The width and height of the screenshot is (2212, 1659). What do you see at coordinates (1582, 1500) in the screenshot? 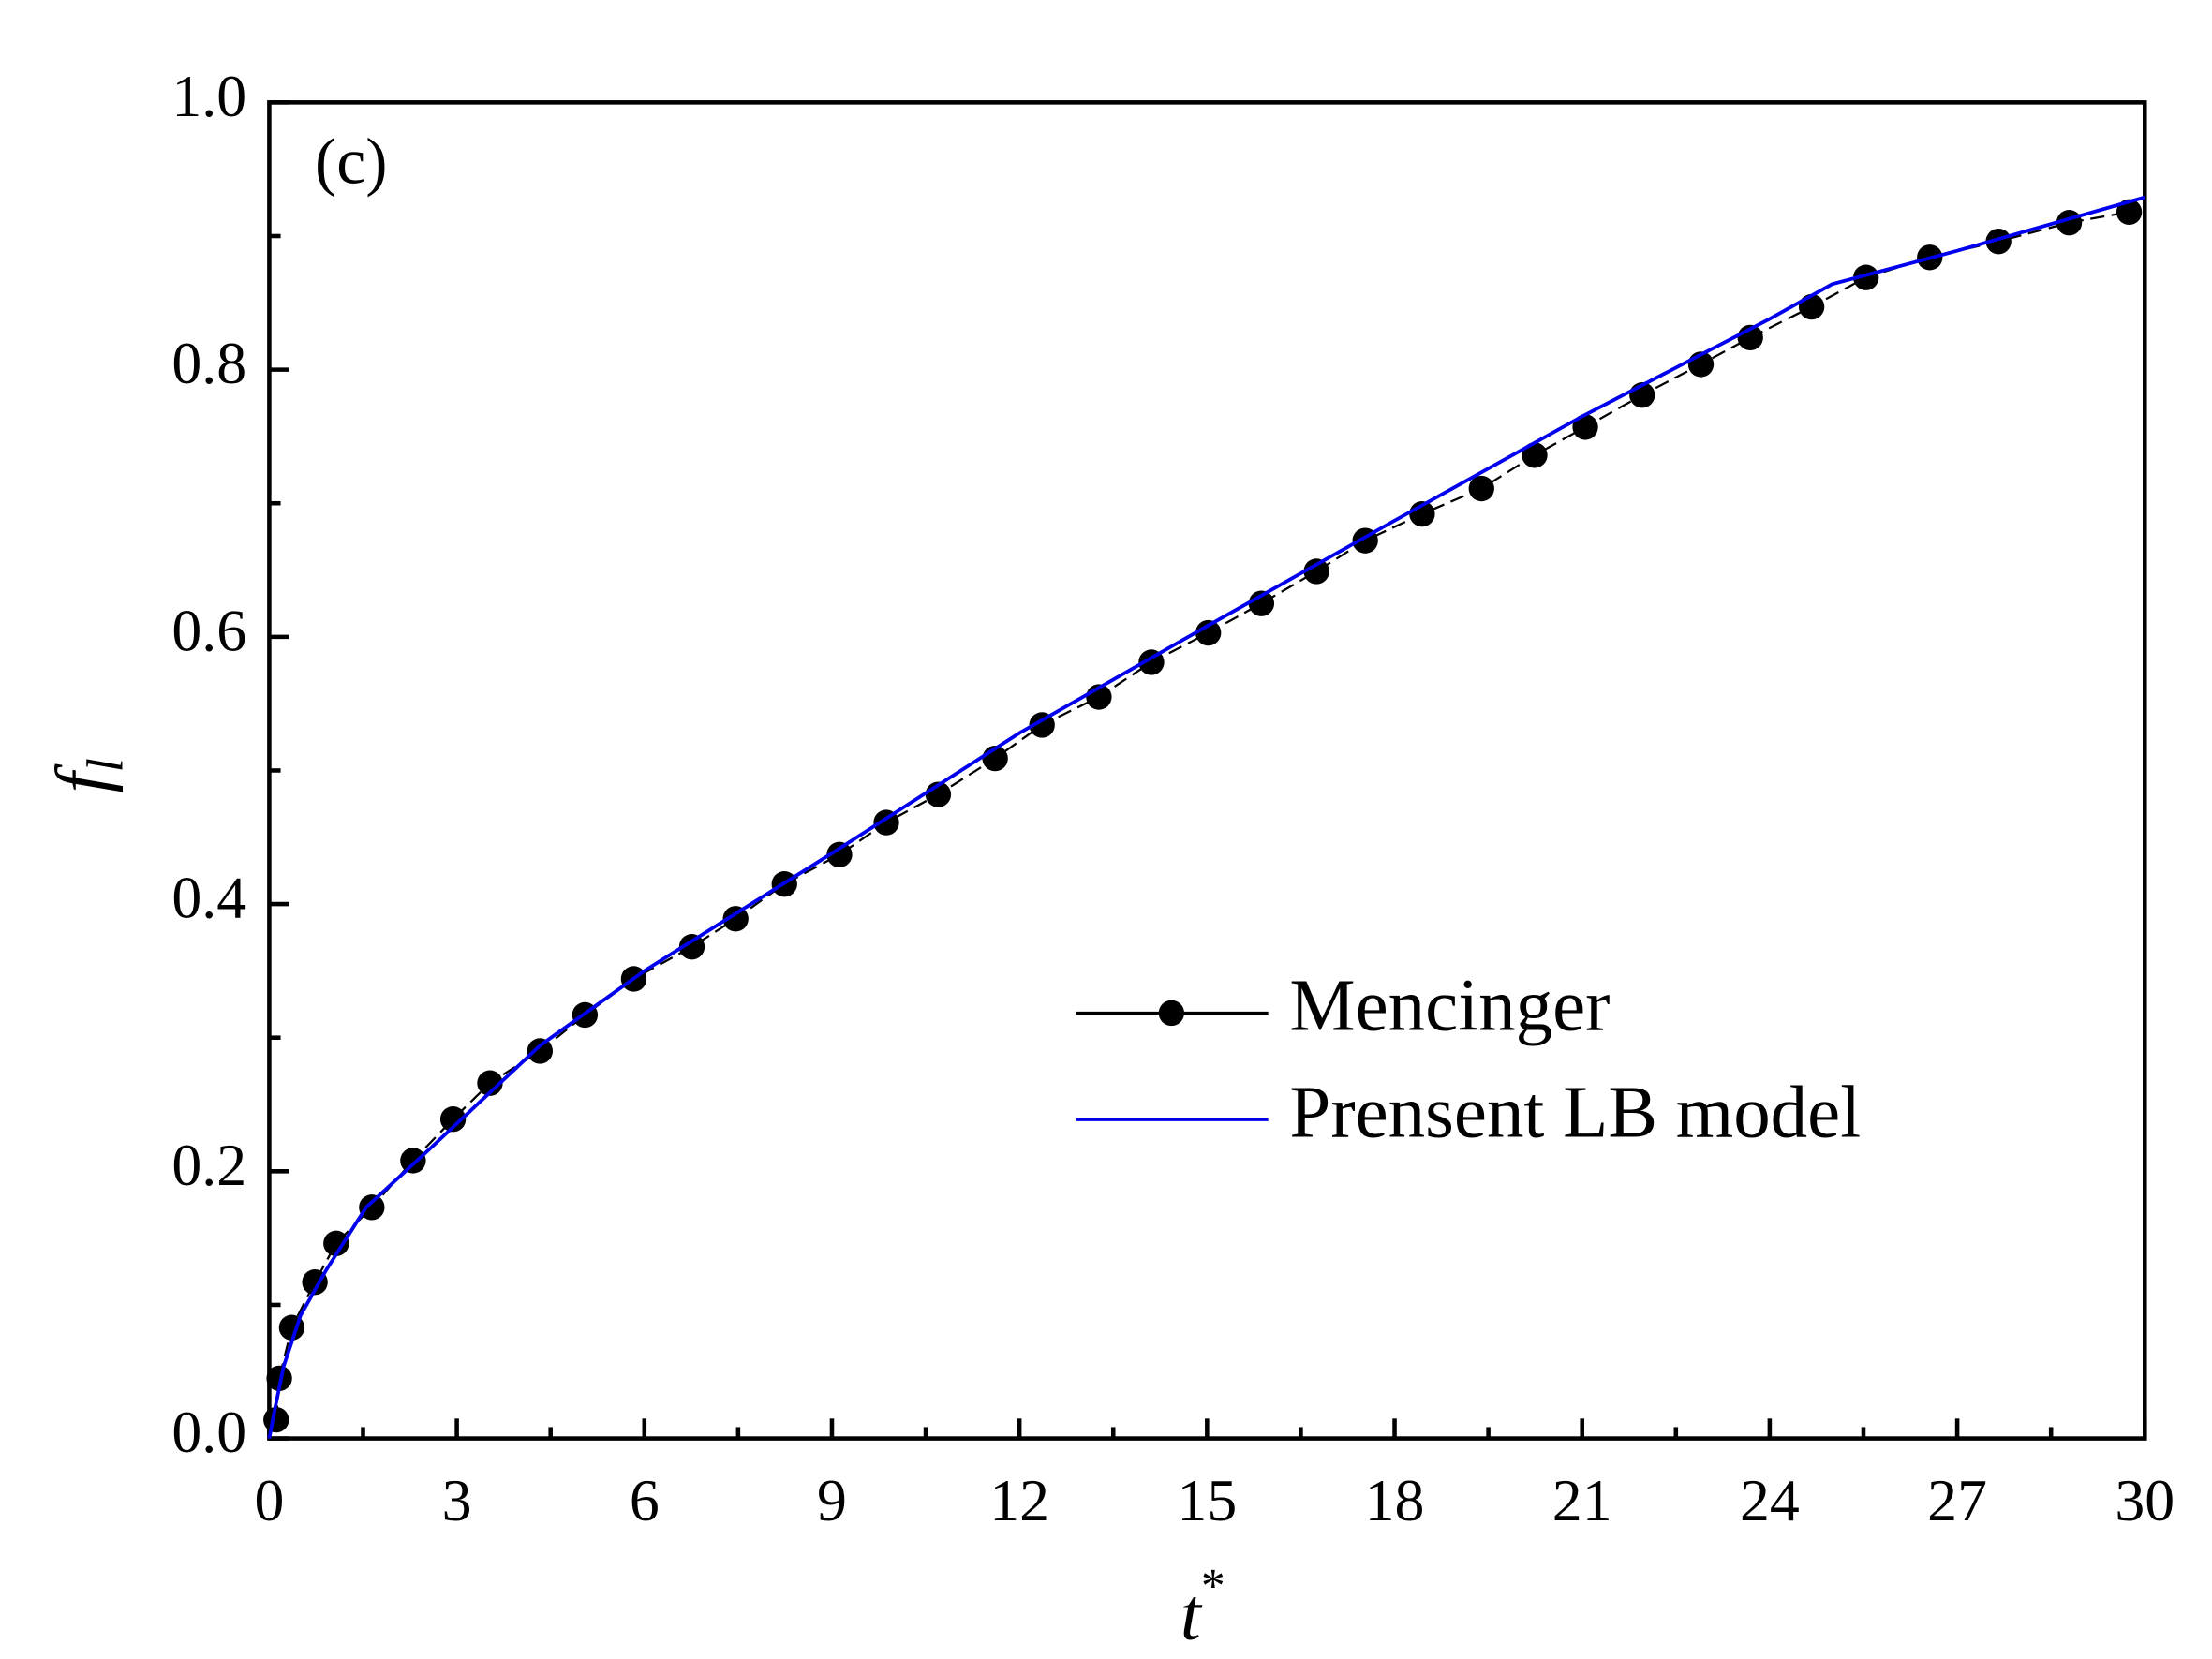
I see `x-tick-label: 21` at bounding box center [1582, 1500].